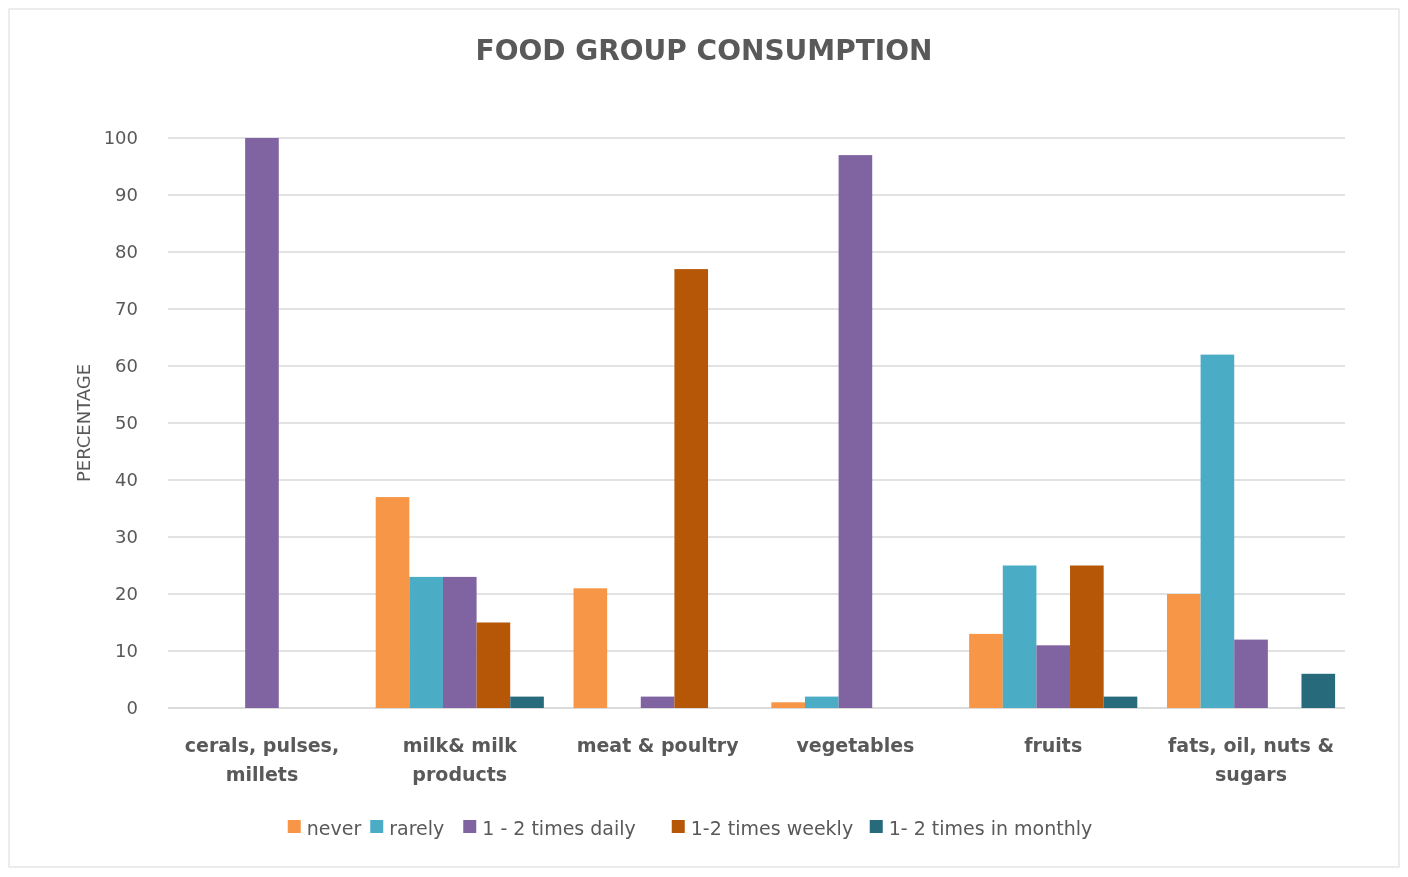  What do you see at coordinates (126, 195) in the screenshot?
I see `y-tick-label: 90` at bounding box center [126, 195].